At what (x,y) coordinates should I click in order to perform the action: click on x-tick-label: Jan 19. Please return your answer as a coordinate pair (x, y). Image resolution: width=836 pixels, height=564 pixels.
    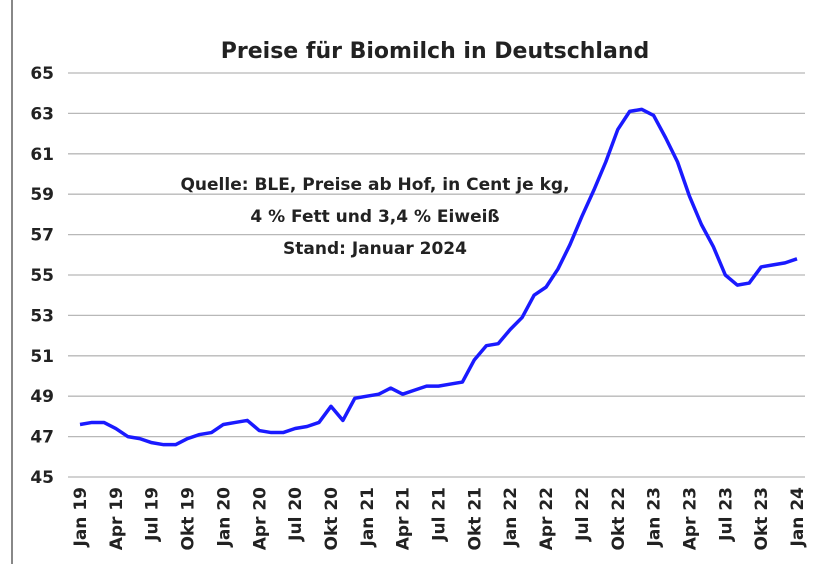
    Looking at the image, I should click on (81, 517).